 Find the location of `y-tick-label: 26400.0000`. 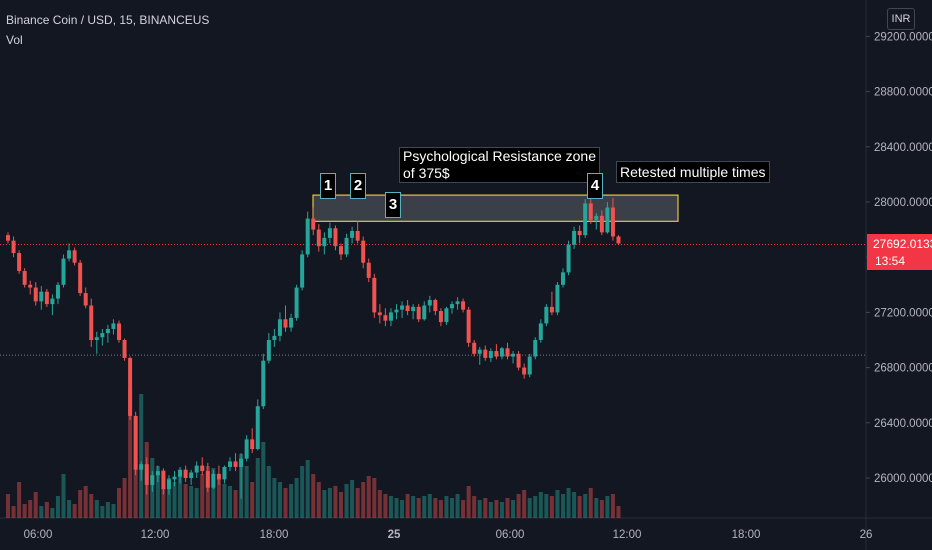

y-tick-label: 26400.0000 is located at coordinates (903, 424).